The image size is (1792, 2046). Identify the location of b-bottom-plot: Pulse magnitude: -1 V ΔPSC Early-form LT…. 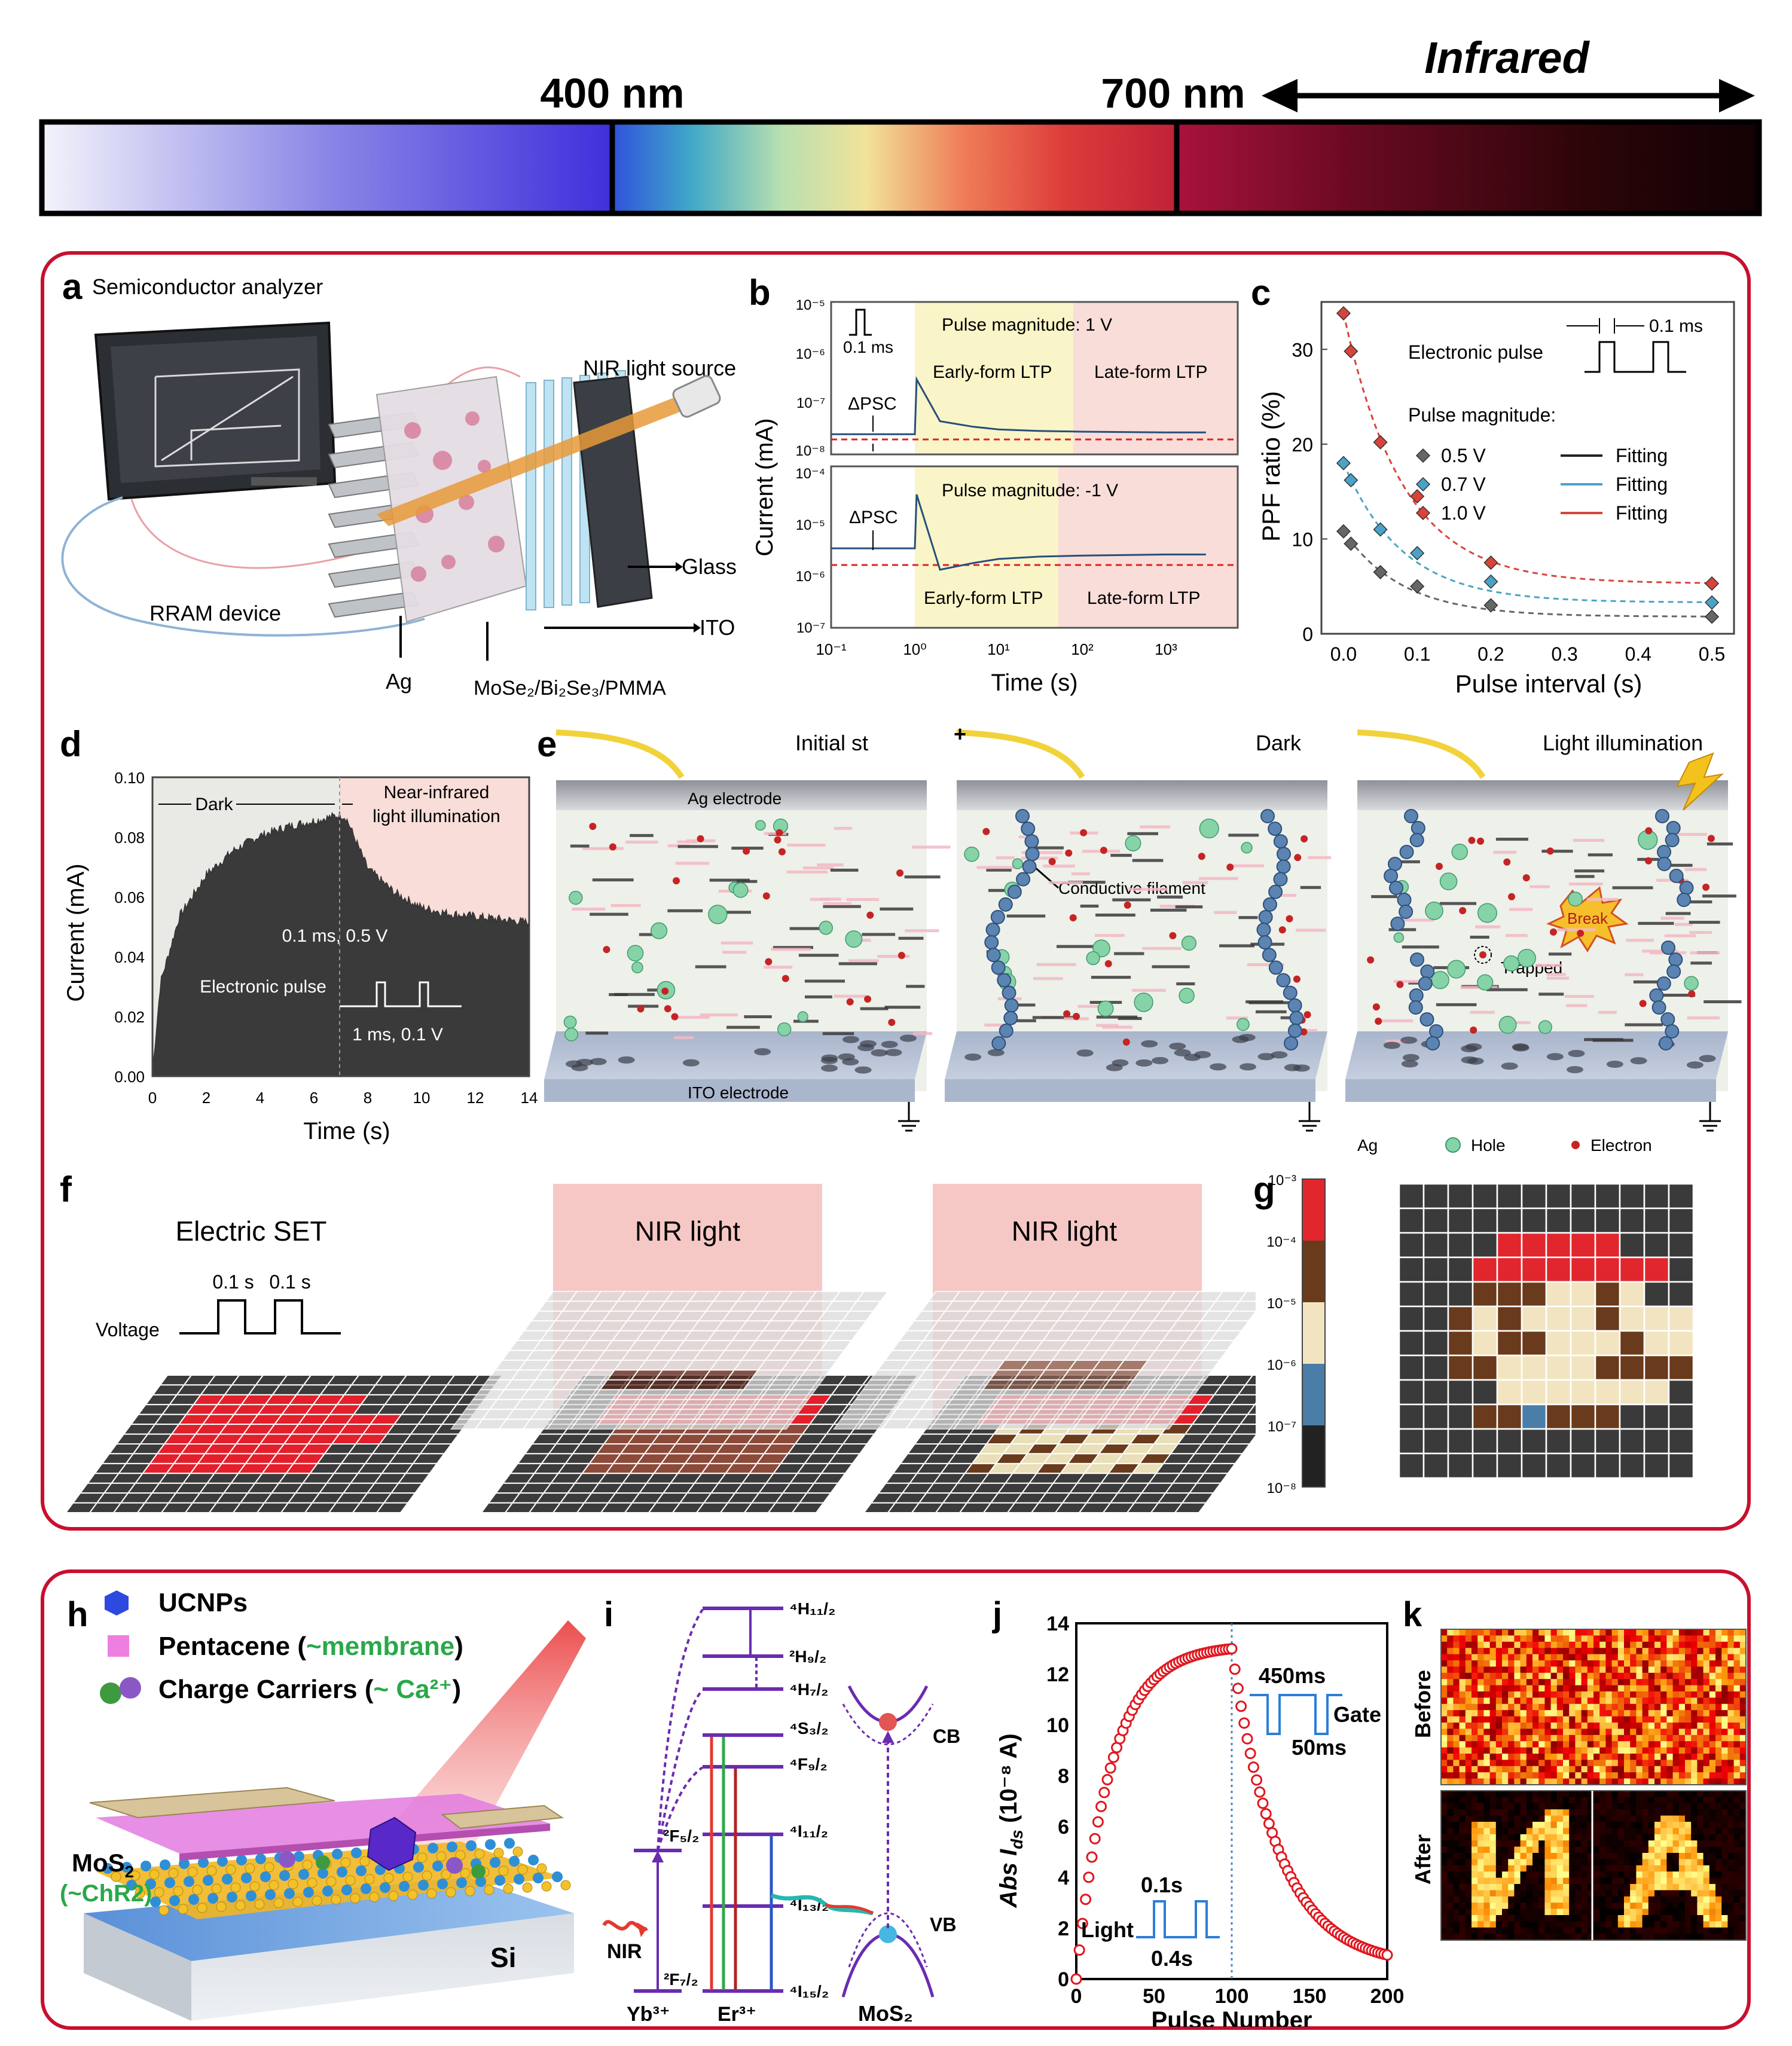
(1034, 547).